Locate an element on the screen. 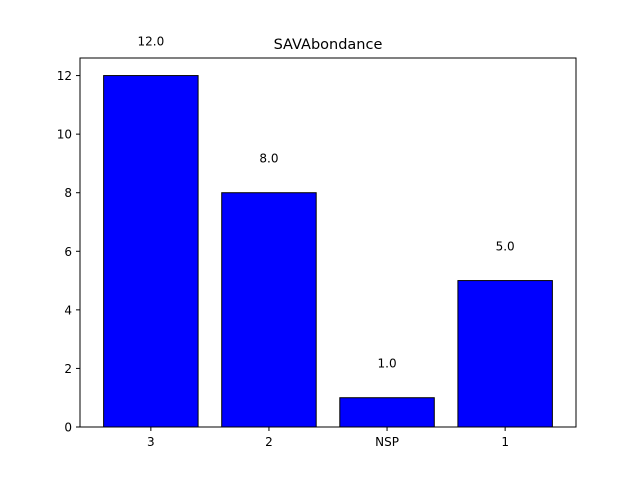 Image resolution: width=640 pixels, height=485 pixels. y-tick-label-6: 6 is located at coordinates (68, 252).